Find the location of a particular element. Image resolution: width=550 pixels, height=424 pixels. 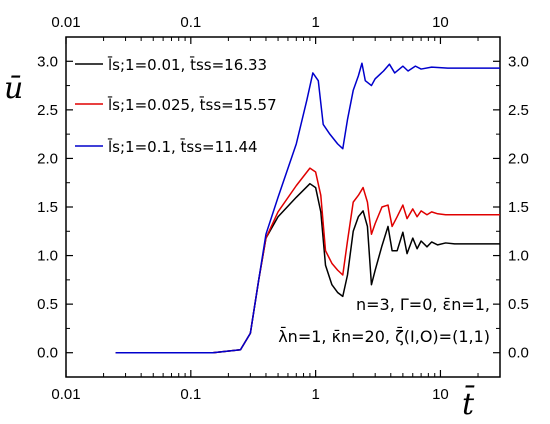

y-tick-label-left: 2.5 is located at coordinates (47, 110).